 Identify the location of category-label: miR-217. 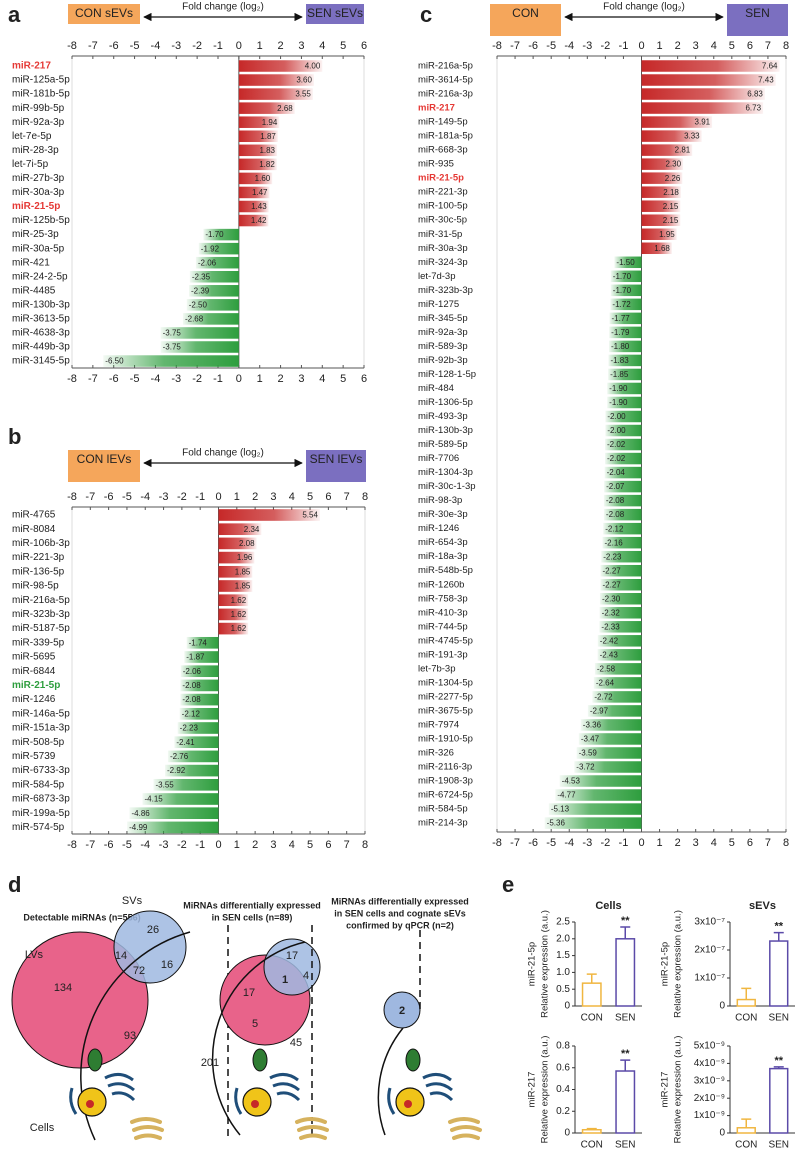
(436, 108).